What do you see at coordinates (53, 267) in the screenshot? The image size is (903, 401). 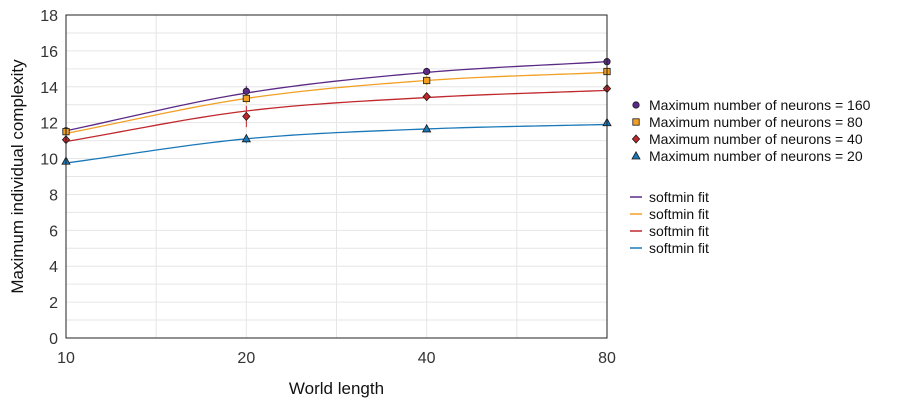 I see `y-tick-label: 4` at bounding box center [53, 267].